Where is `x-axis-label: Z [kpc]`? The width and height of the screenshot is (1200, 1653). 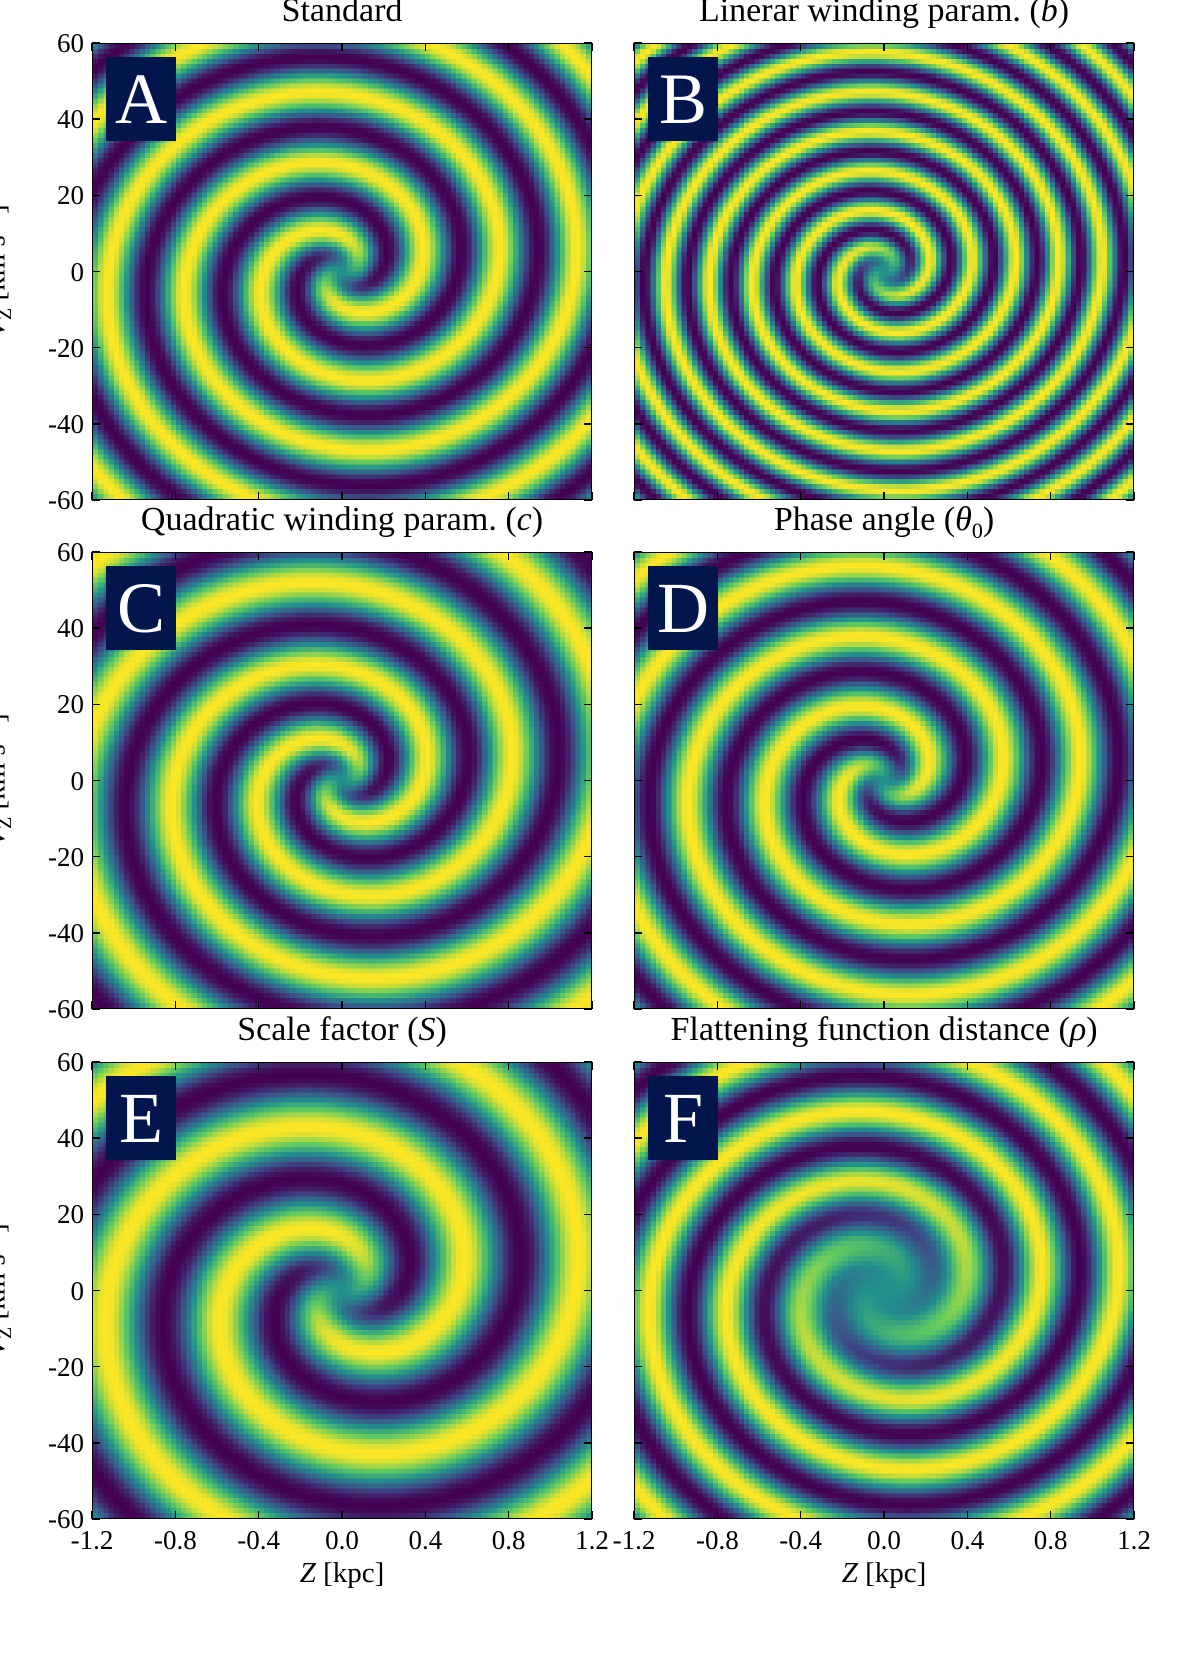
x-axis-label: Z [kpc] is located at coordinates (342, 1573).